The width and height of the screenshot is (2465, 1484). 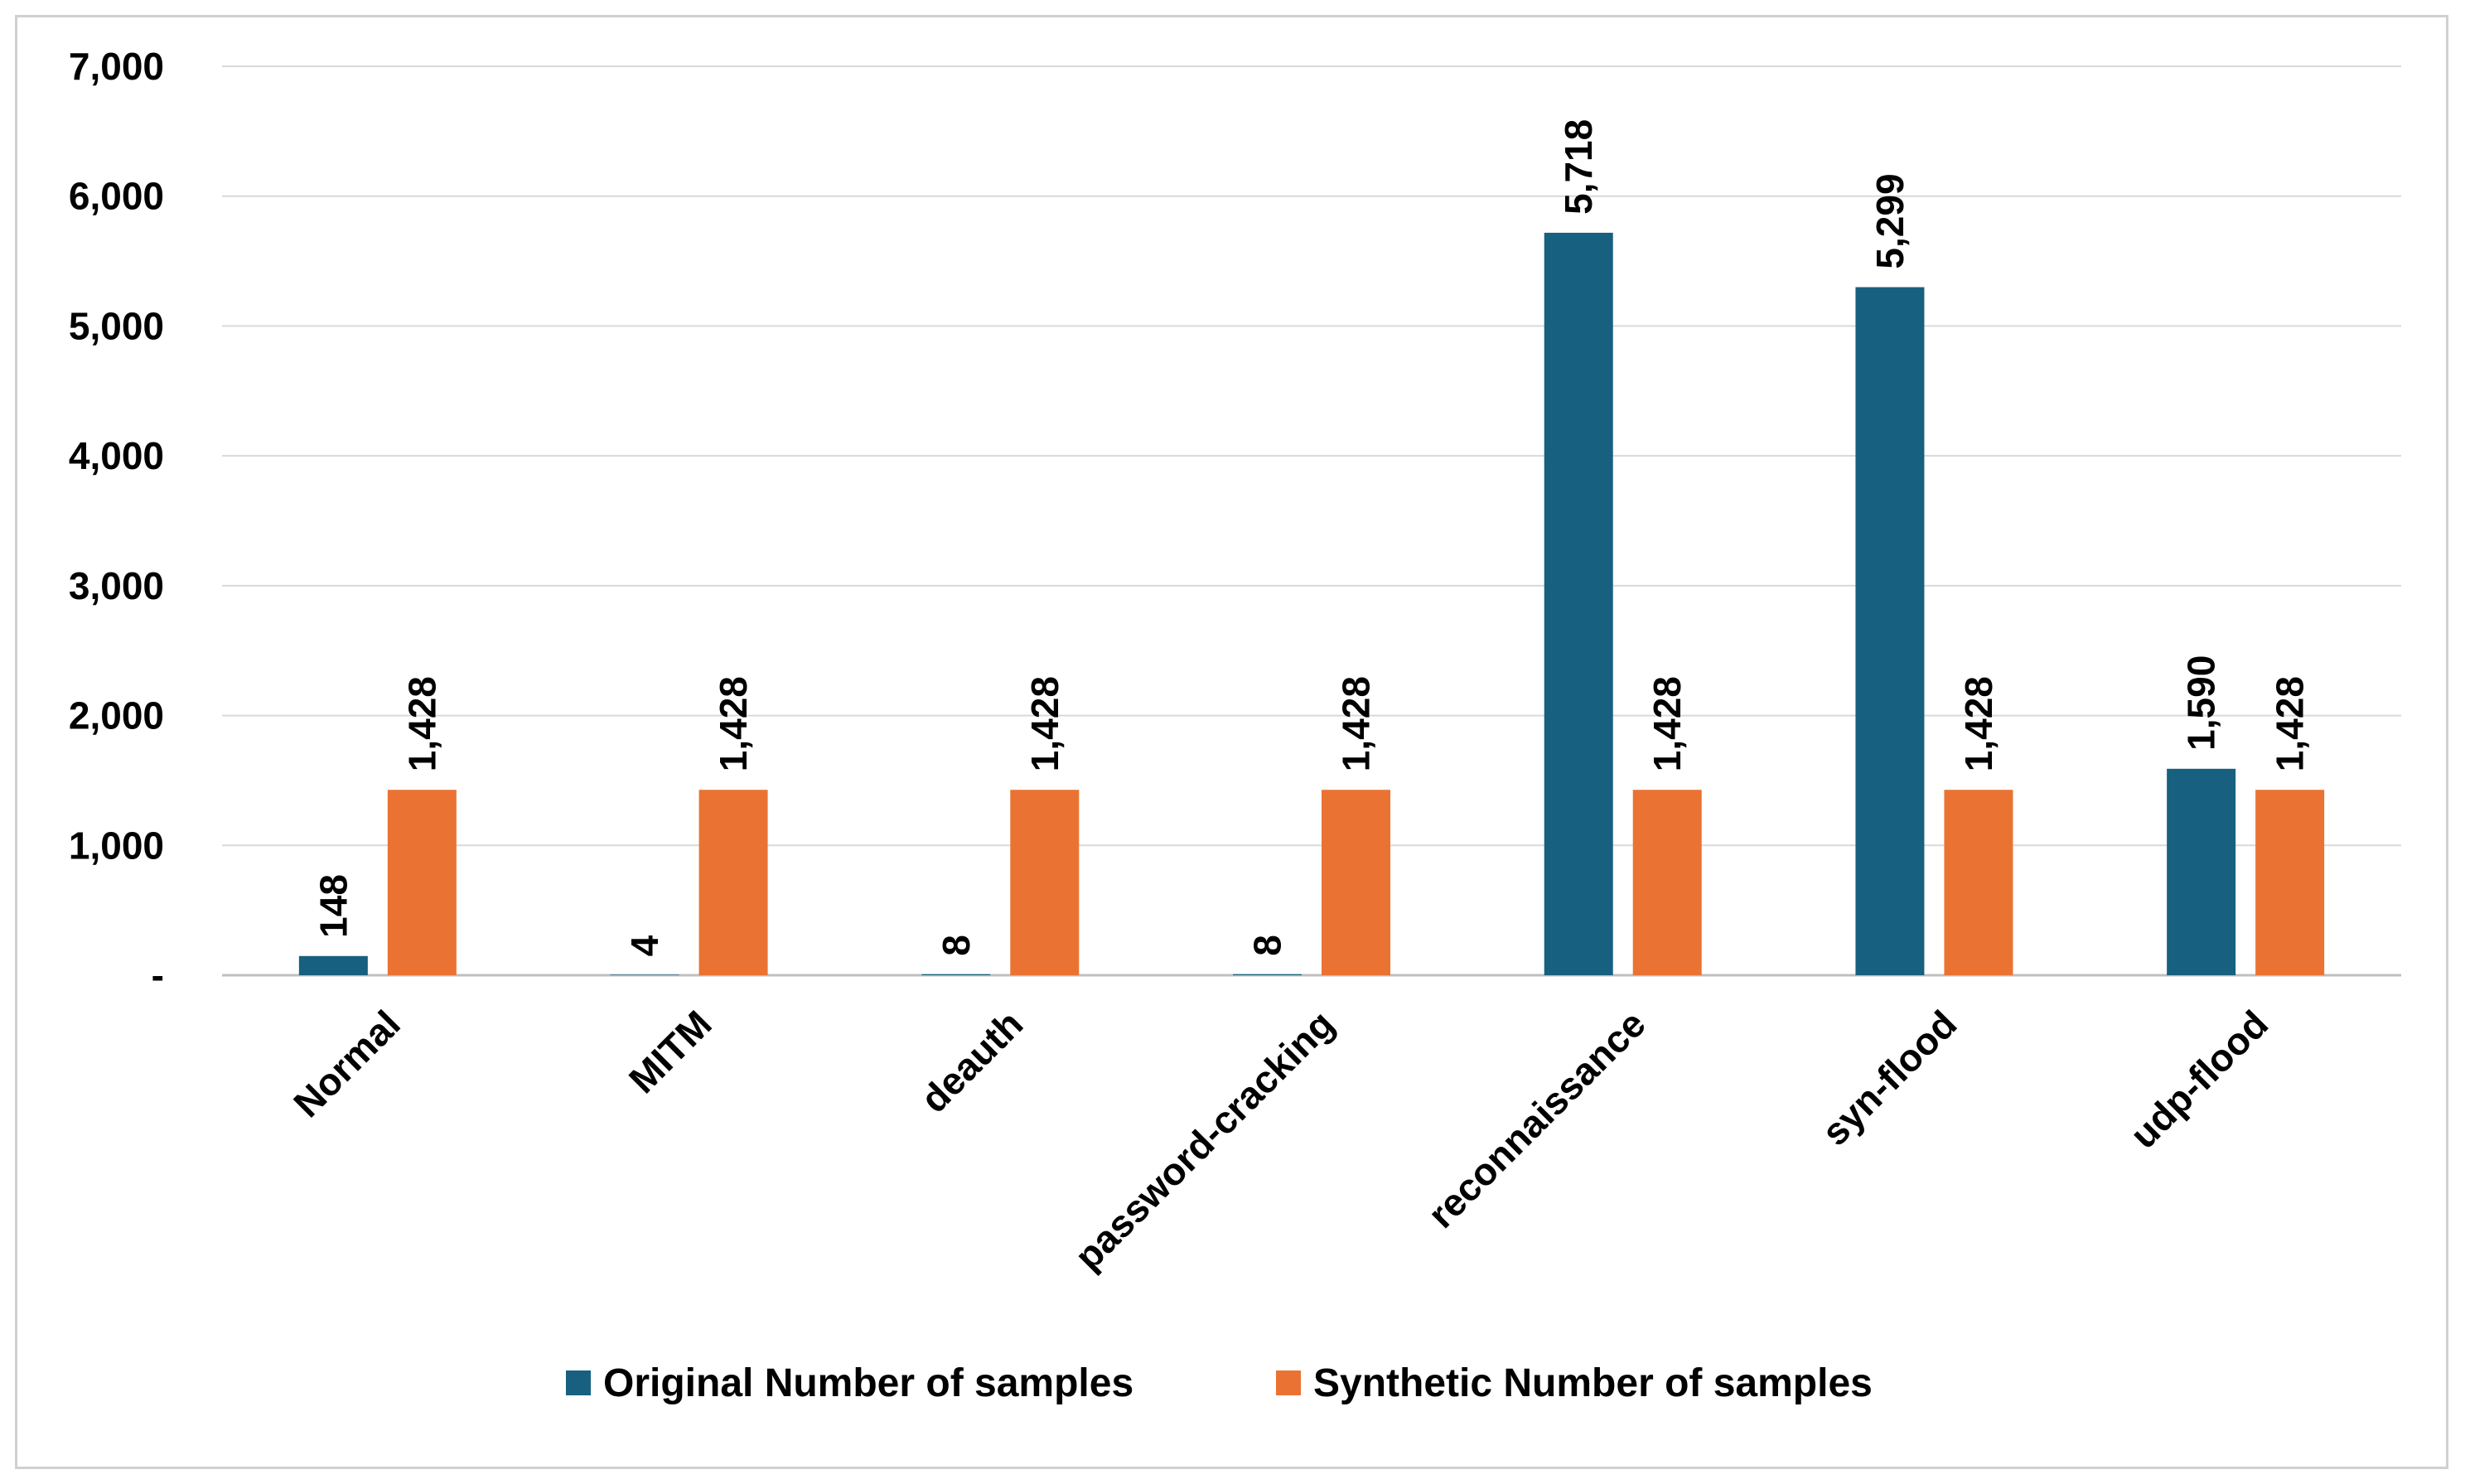 What do you see at coordinates (733, 882) in the screenshot?
I see `bar-mitm-synthetic` at bounding box center [733, 882].